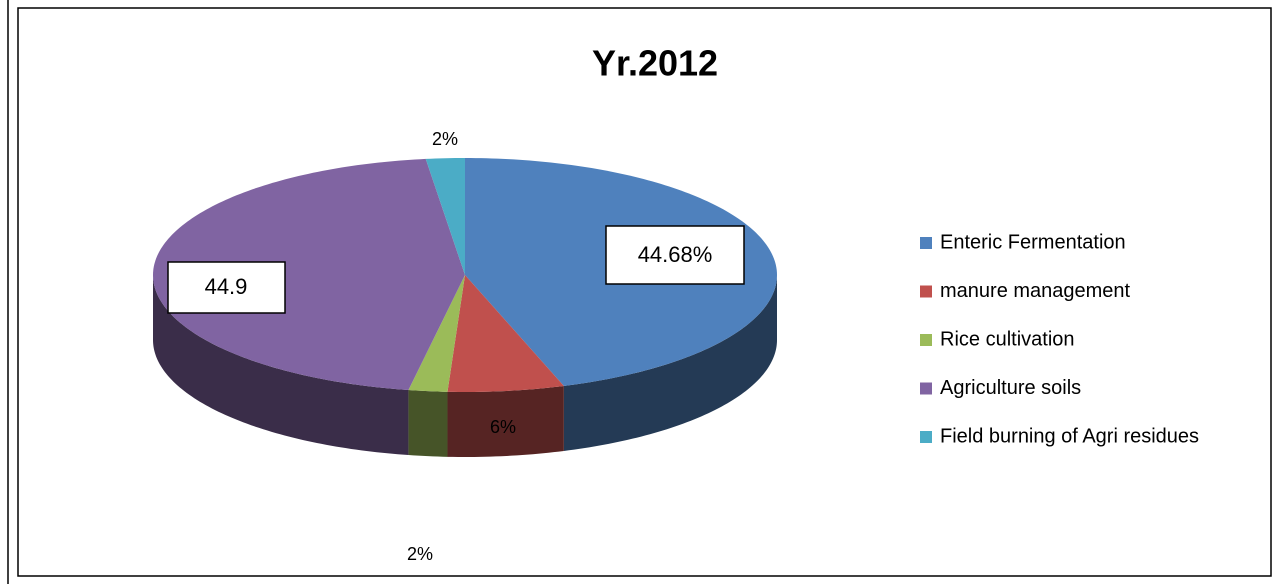 The height and width of the screenshot is (584, 1277). Describe the element at coordinates (1010, 388) in the screenshot. I see `legend-label: Agriculture soils` at that location.